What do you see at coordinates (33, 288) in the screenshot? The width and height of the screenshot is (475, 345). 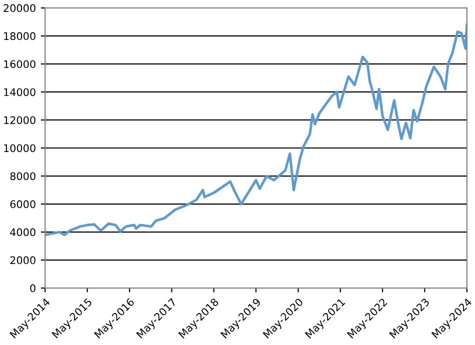 I see `y-tick-label: 0` at bounding box center [33, 288].